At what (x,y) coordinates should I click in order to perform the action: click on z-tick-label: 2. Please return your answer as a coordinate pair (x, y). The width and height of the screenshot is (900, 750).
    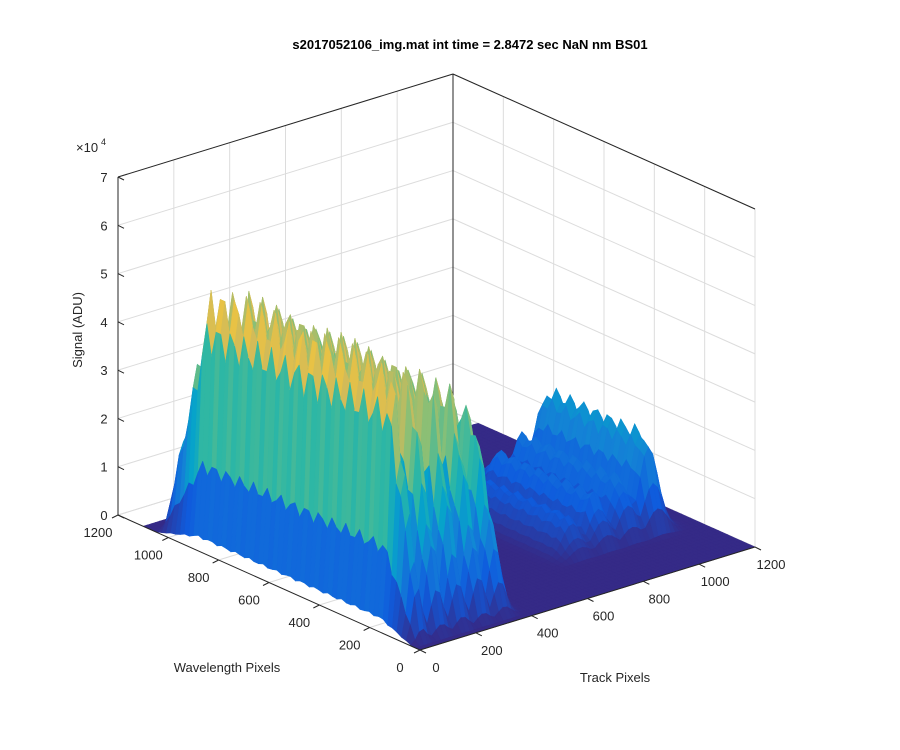
    Looking at the image, I should click on (103, 418).